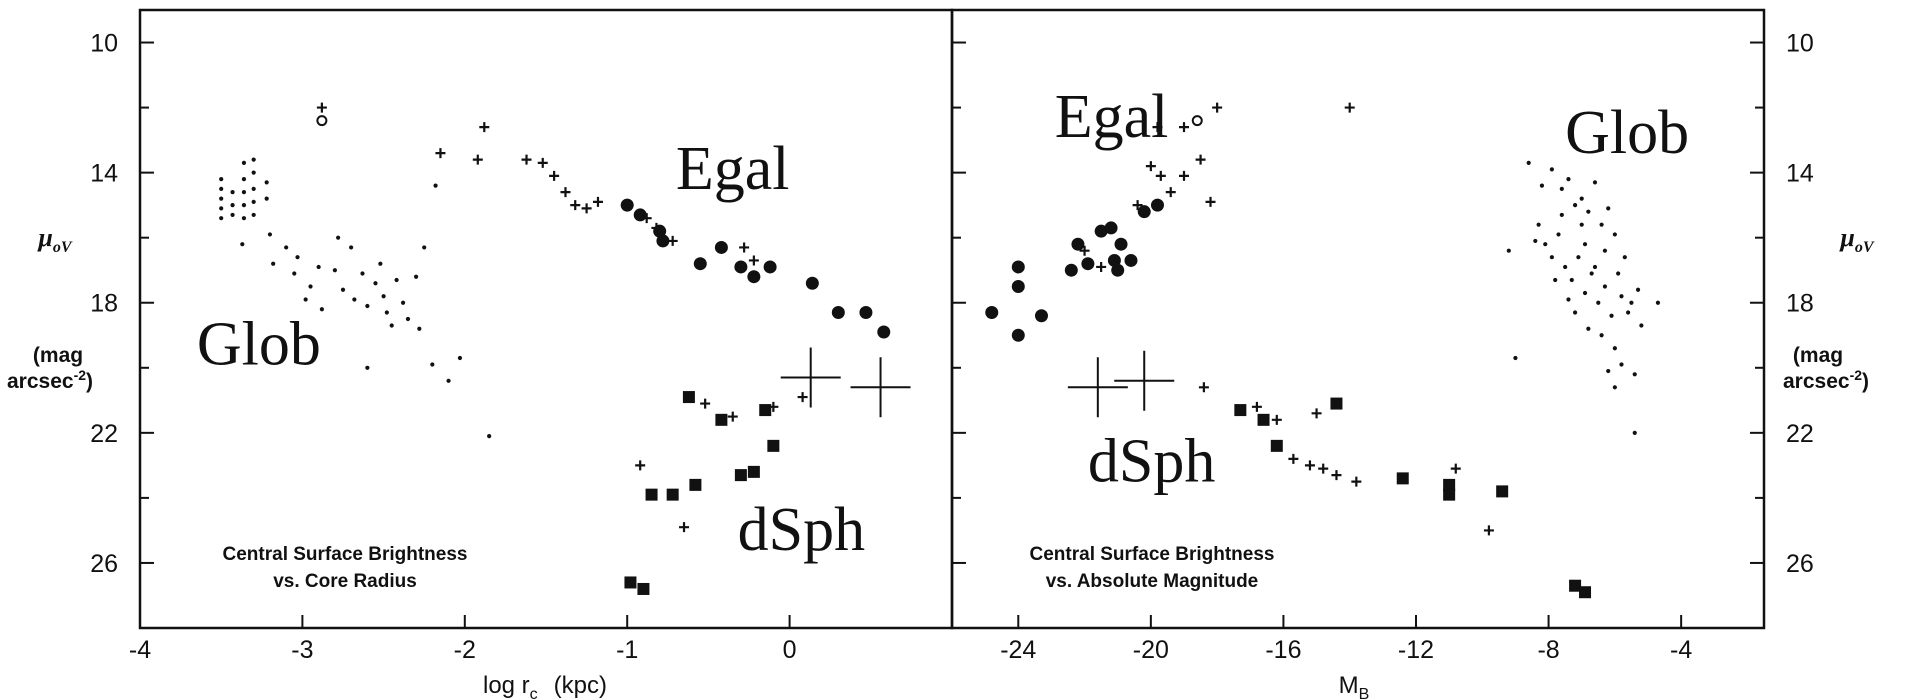 The image size is (1910, 700). I want to click on core-radius-caption-line-2: vs. Core Radius, so click(345, 581).